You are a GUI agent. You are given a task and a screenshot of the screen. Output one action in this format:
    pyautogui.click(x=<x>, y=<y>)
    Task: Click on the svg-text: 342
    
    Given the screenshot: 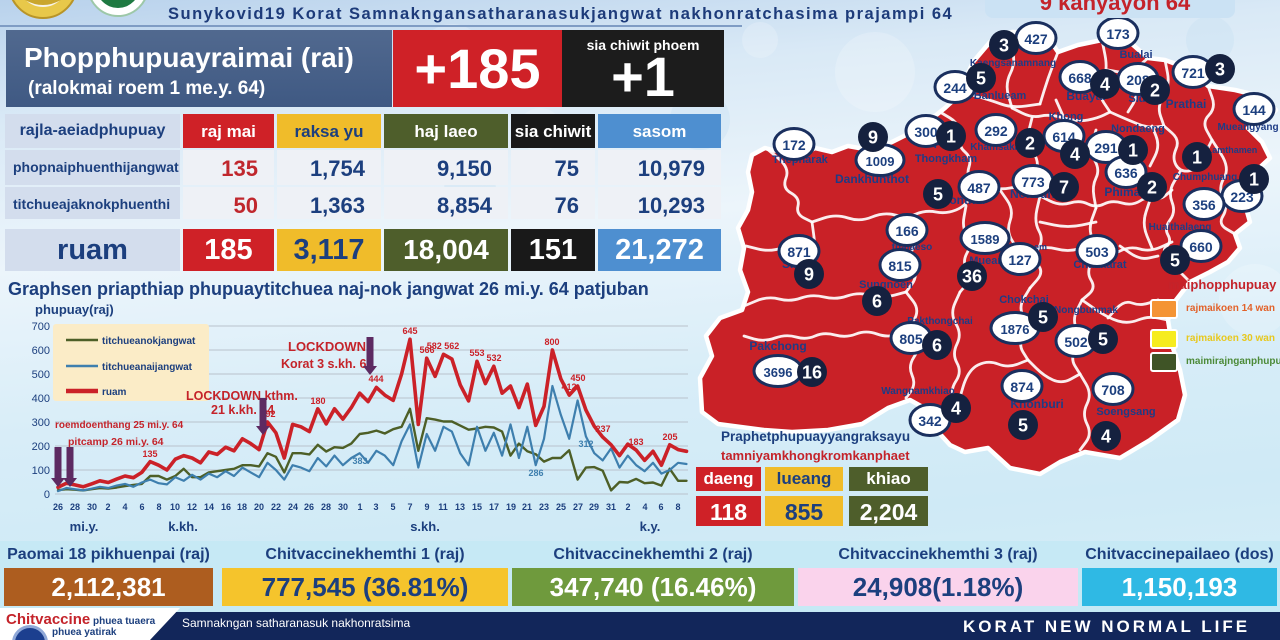 What is the action you would take?
    pyautogui.click(x=930, y=421)
    